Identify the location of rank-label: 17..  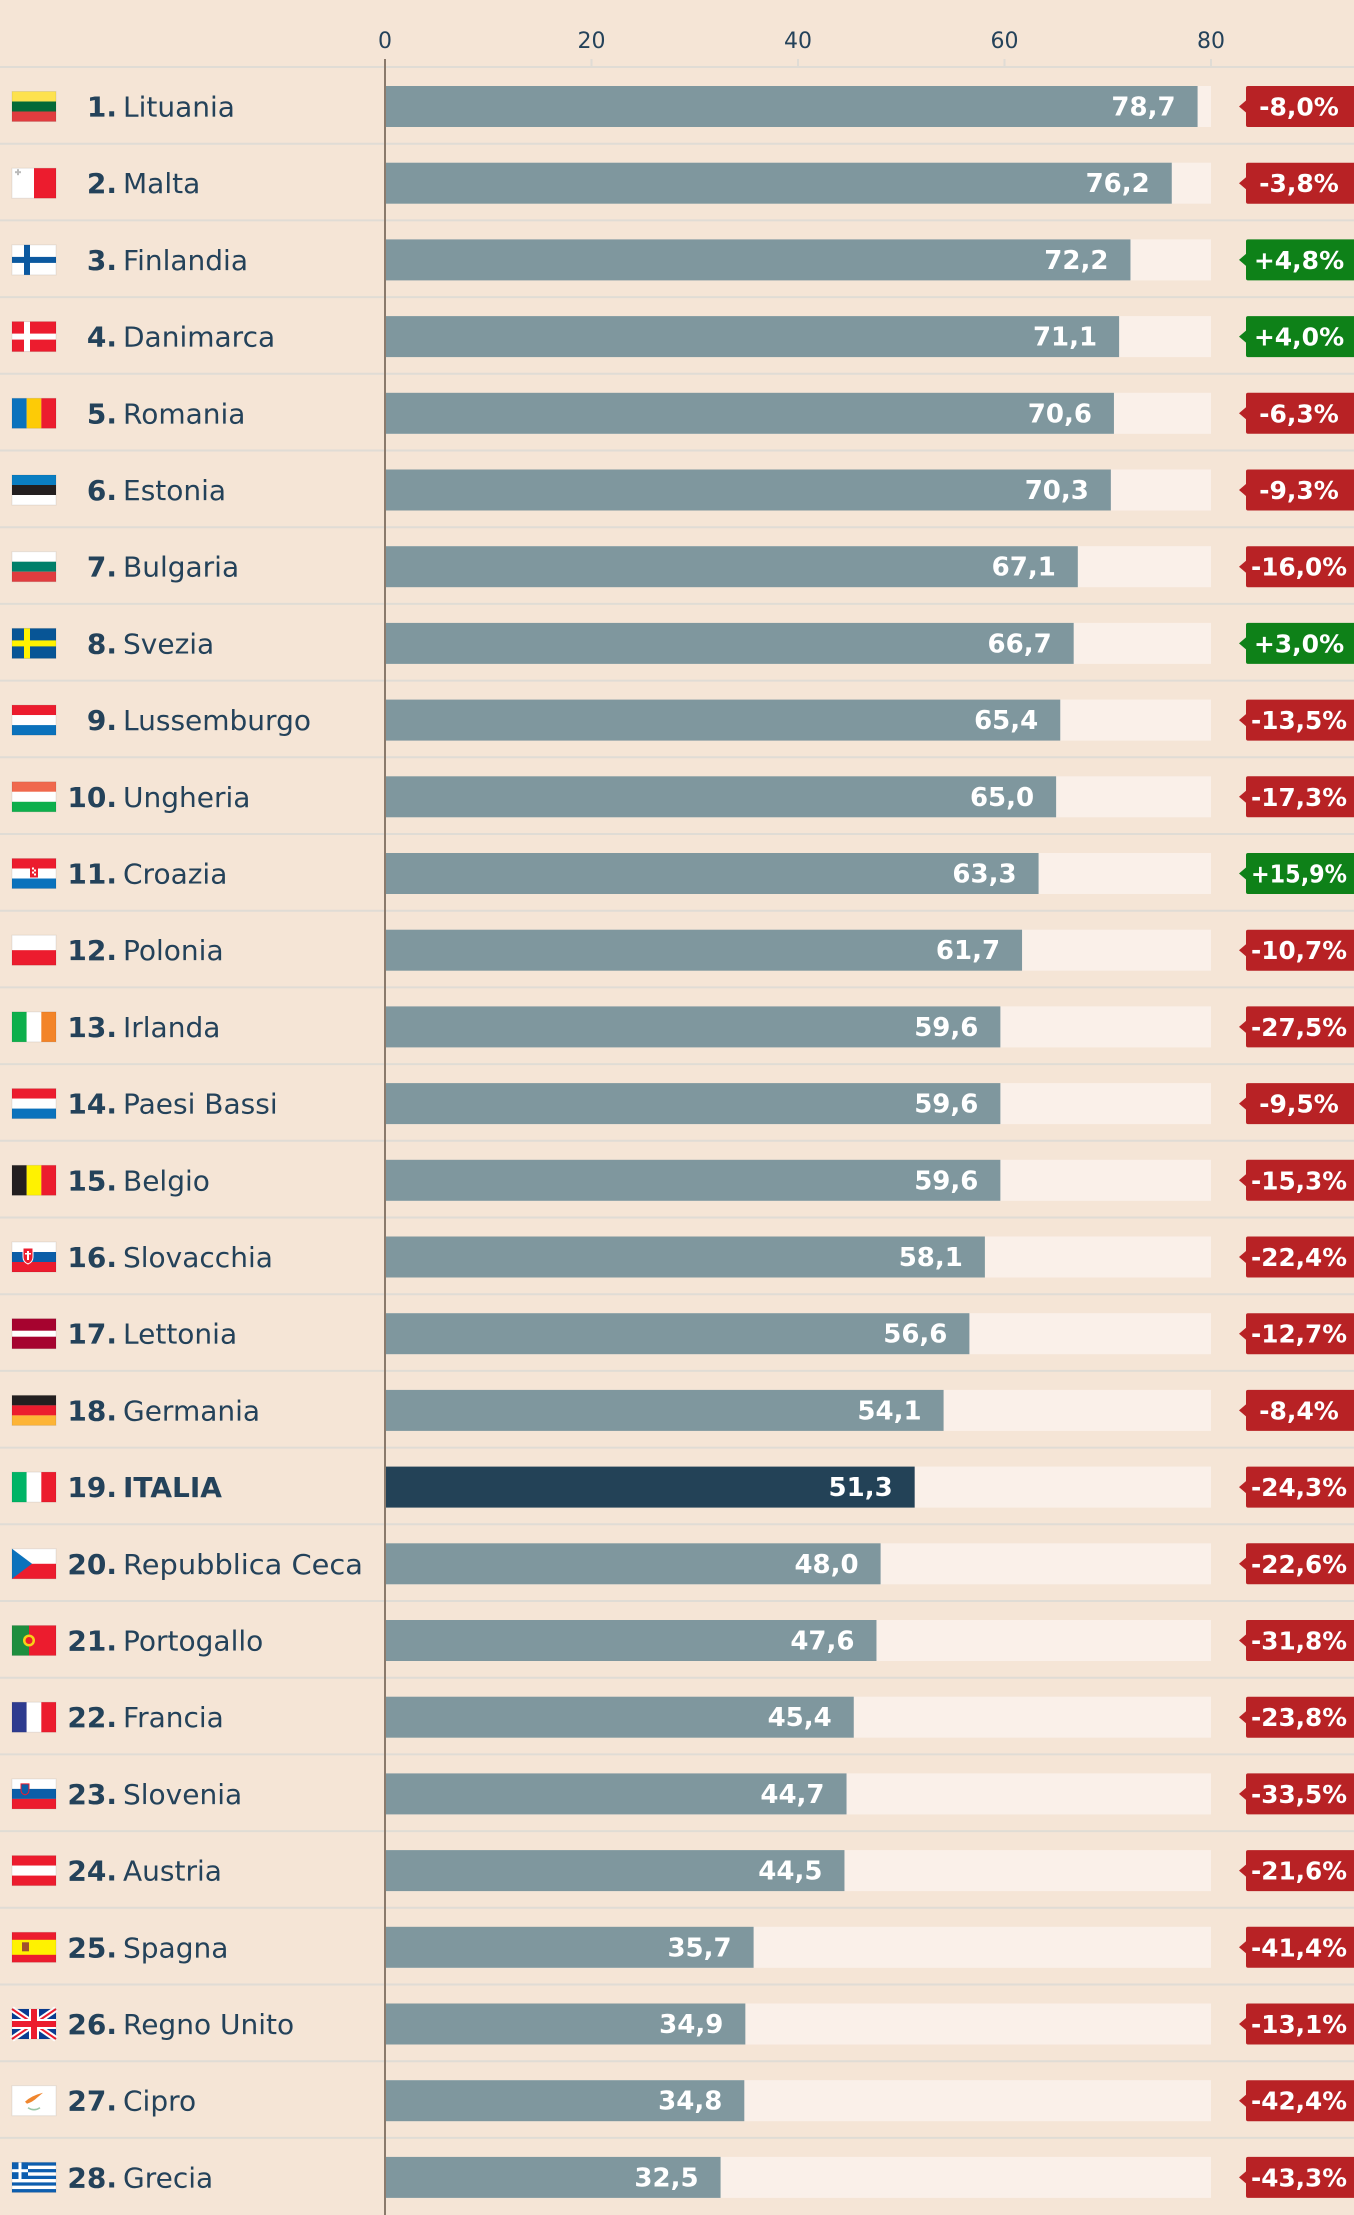
(92, 1334).